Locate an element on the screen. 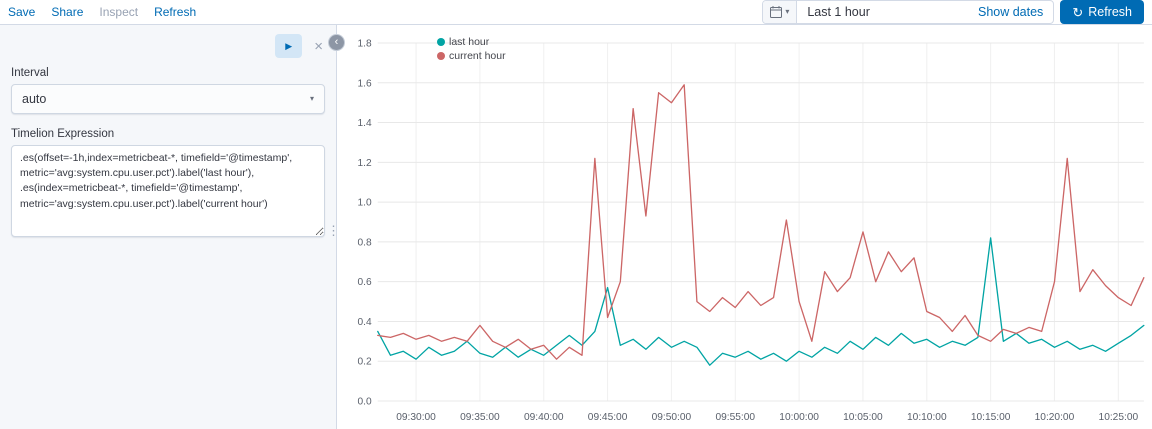  y-axis-tick-label: 0.4 is located at coordinates (364, 322).